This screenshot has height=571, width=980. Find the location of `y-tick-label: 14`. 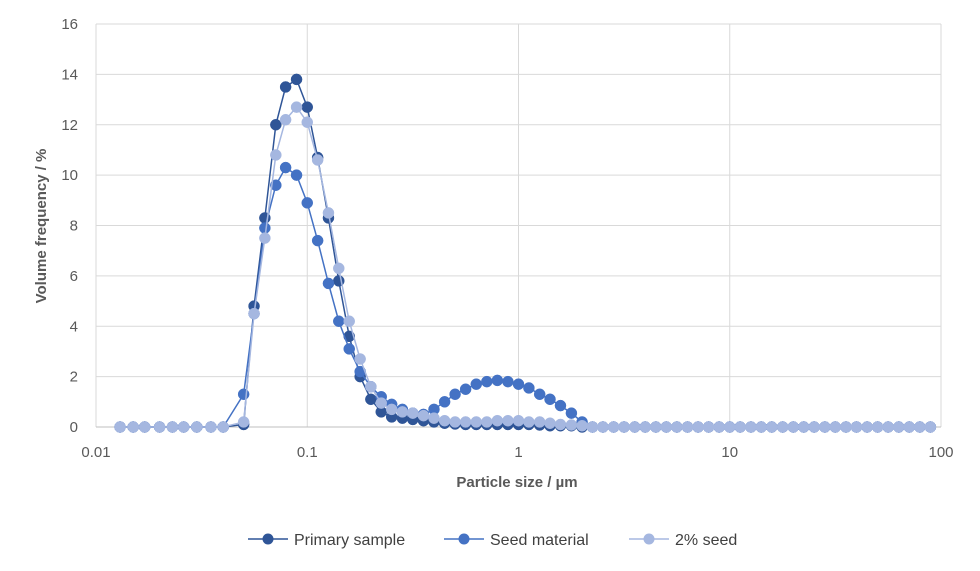

y-tick-label: 14 is located at coordinates (69, 74).